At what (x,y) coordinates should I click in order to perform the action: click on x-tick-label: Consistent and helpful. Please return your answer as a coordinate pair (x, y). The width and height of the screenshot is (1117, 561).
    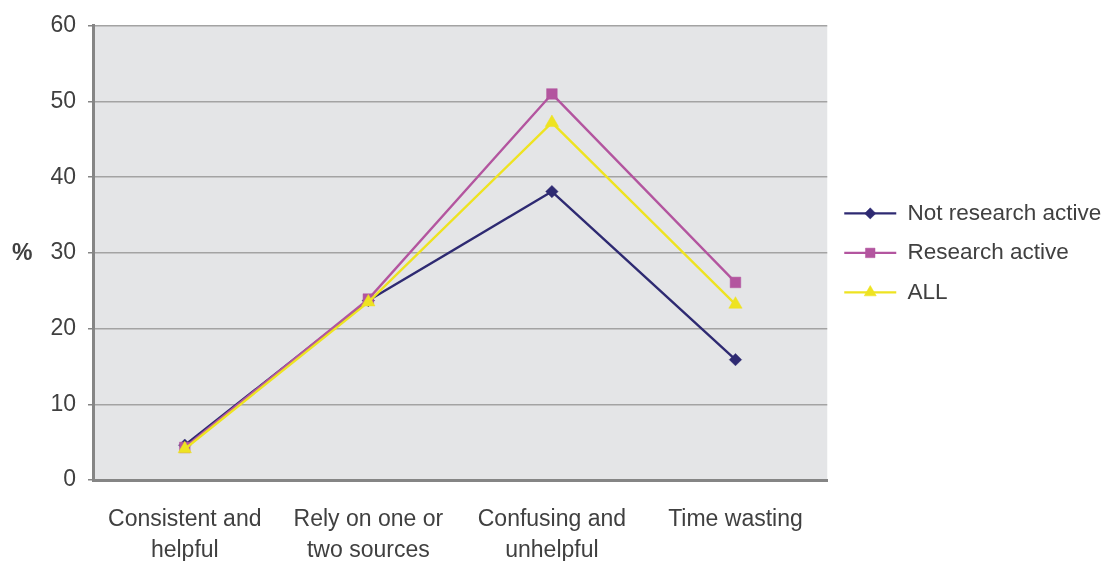
    Looking at the image, I should click on (185, 532).